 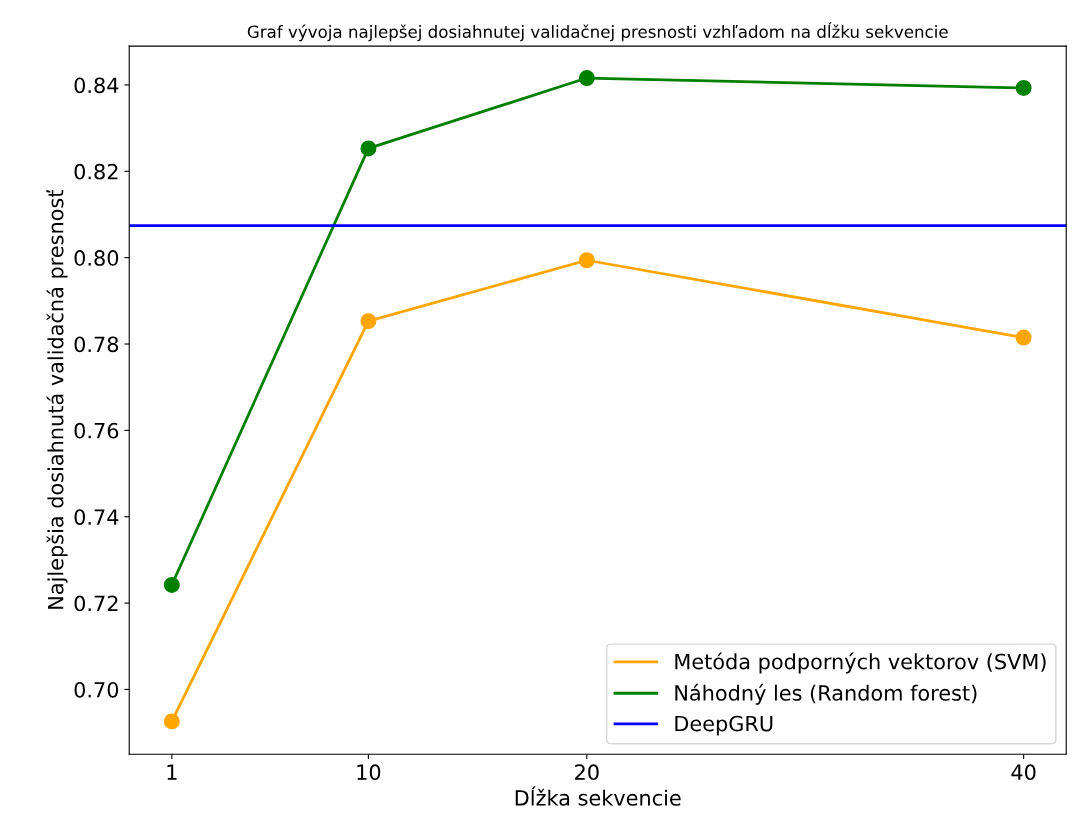 I want to click on x-axis-title: Dĺžka sekvencie, so click(x=598, y=796).